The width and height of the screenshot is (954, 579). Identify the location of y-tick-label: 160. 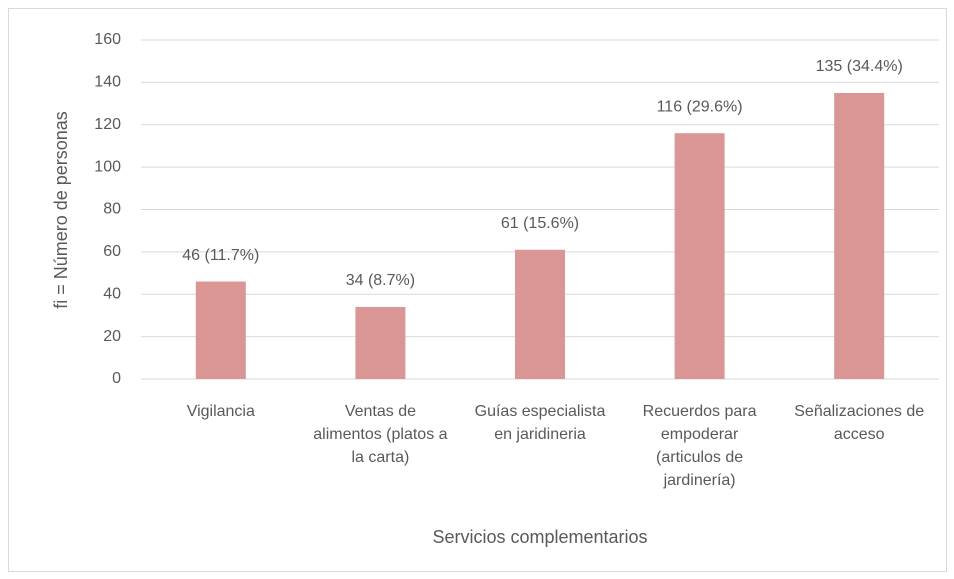
(107, 39).